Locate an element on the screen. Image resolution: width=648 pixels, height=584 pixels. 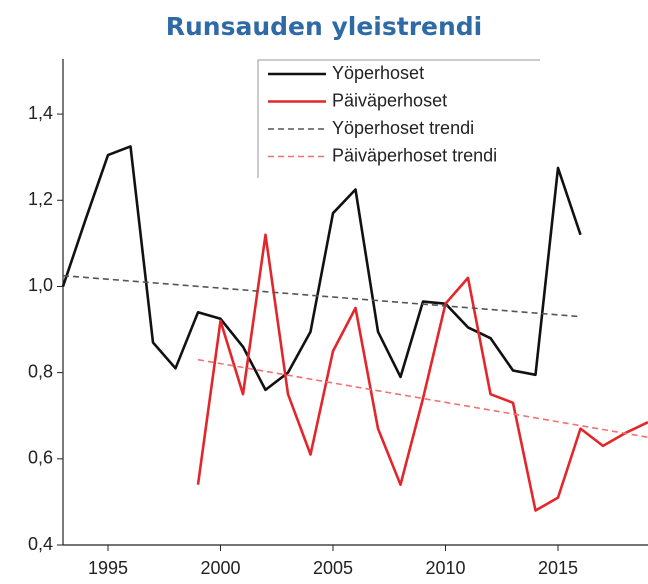
y-tick-label: 0,4 is located at coordinates (40, 544).